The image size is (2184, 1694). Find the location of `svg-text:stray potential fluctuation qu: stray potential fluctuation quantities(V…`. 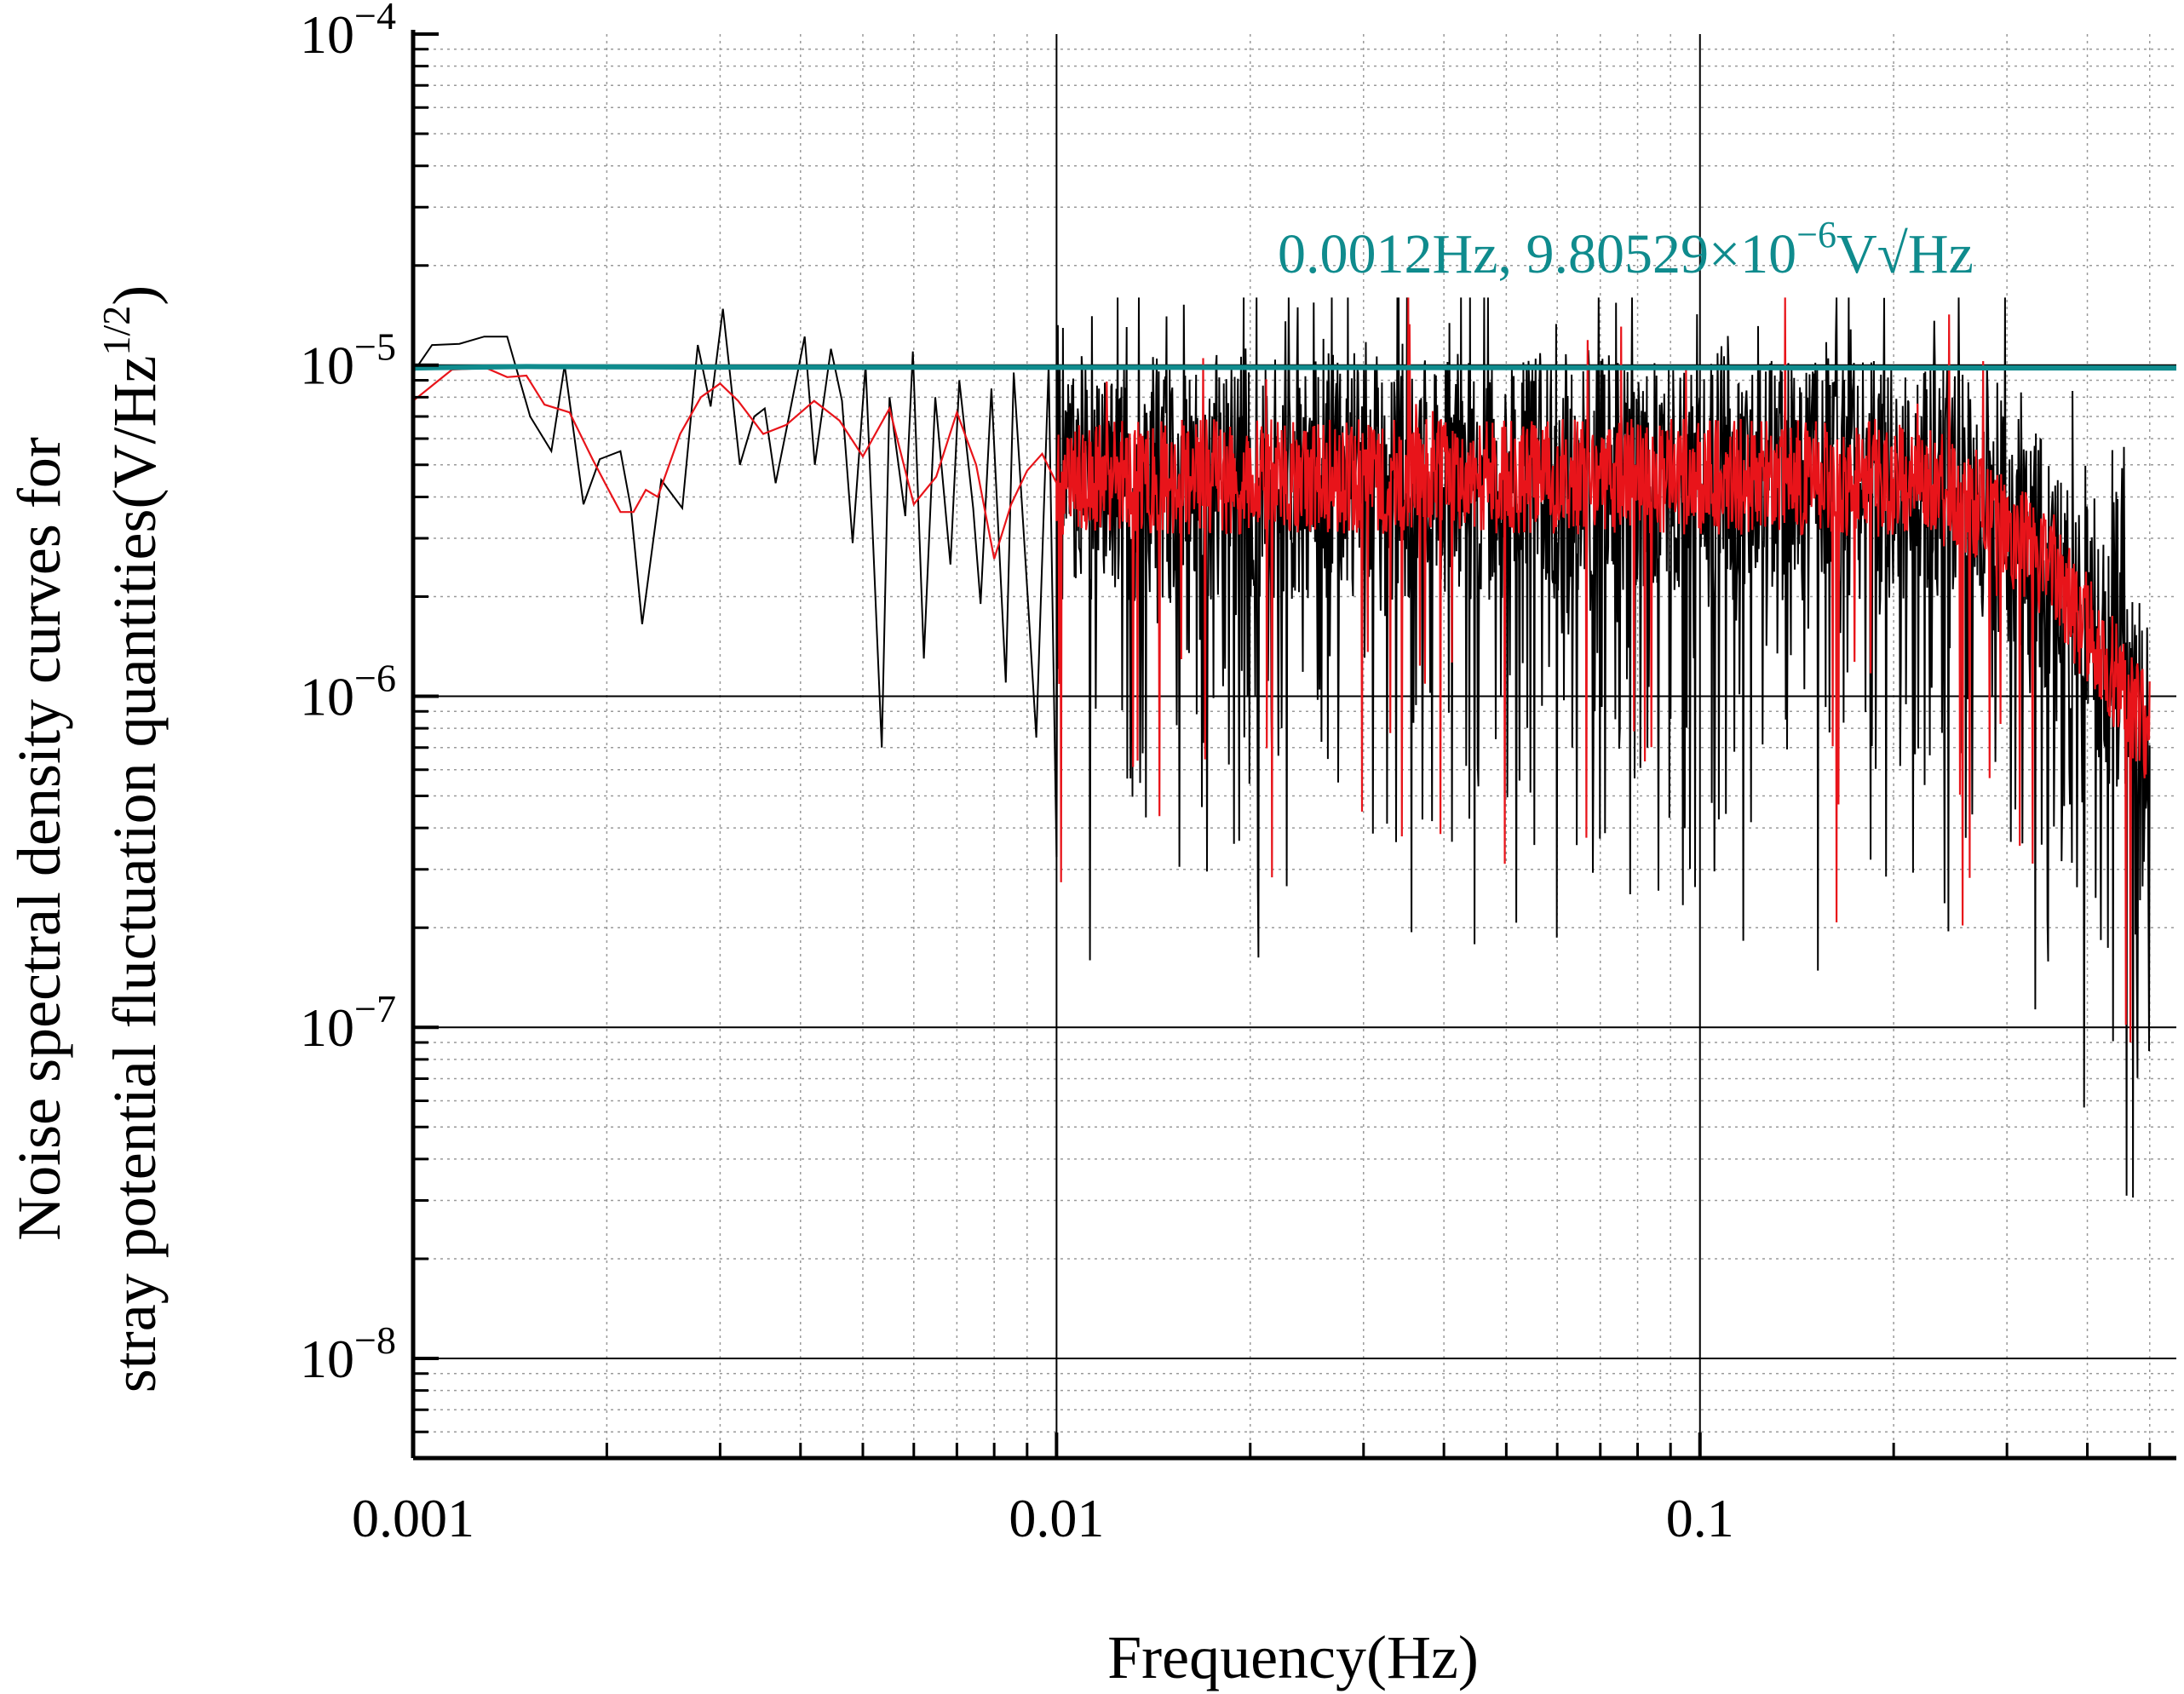

svg-text:stray potential fluctuation qu: stray potential fluctuation quantities(V… is located at coordinates (132, 839).